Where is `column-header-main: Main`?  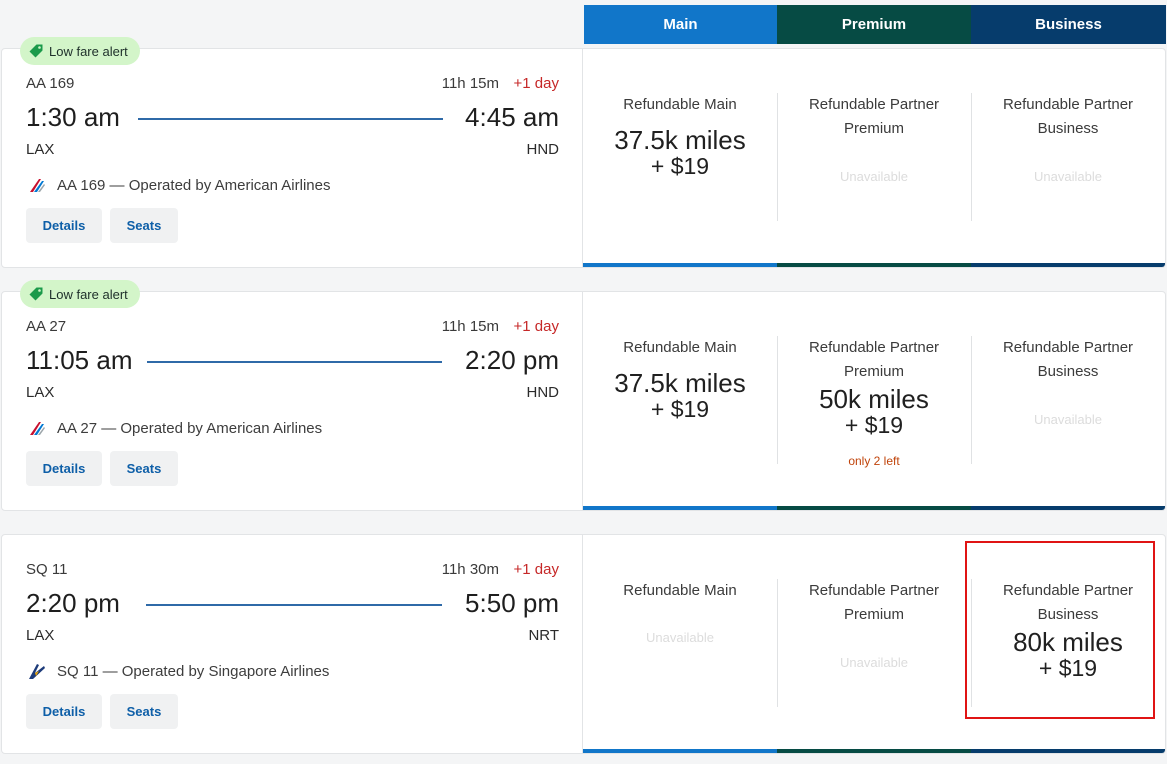 column-header-main: Main is located at coordinates (680, 24).